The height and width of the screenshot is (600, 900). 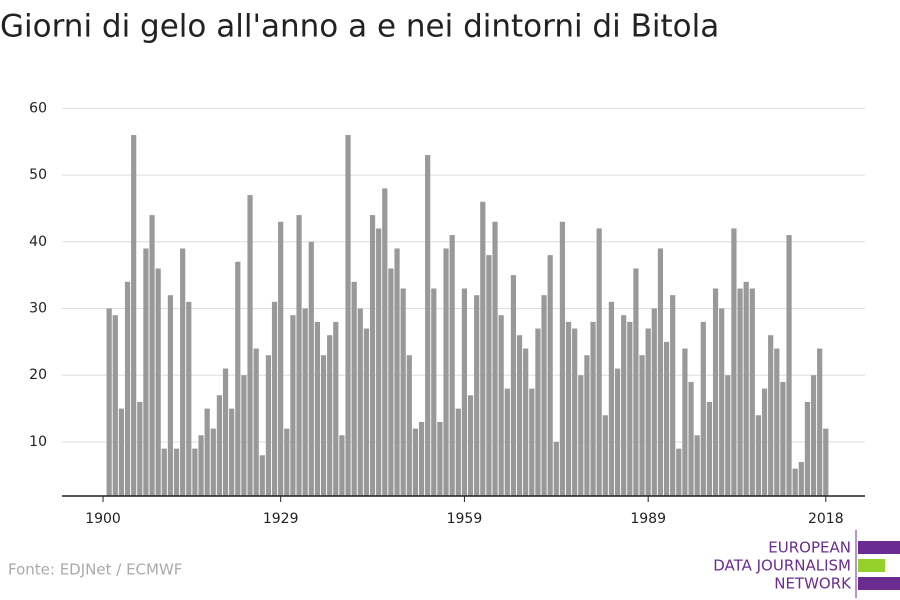 I want to click on y-tick-label: 60, so click(x=38, y=108).